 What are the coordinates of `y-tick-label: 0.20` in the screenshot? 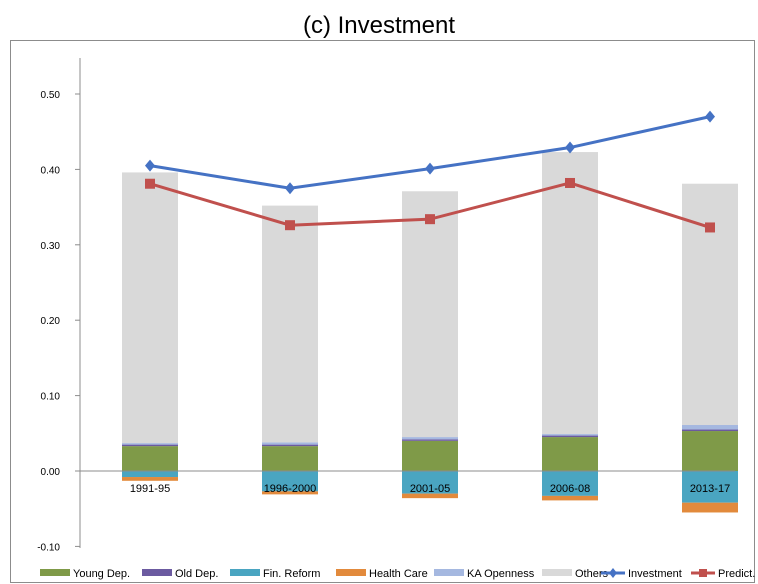 It's located at (51, 321).